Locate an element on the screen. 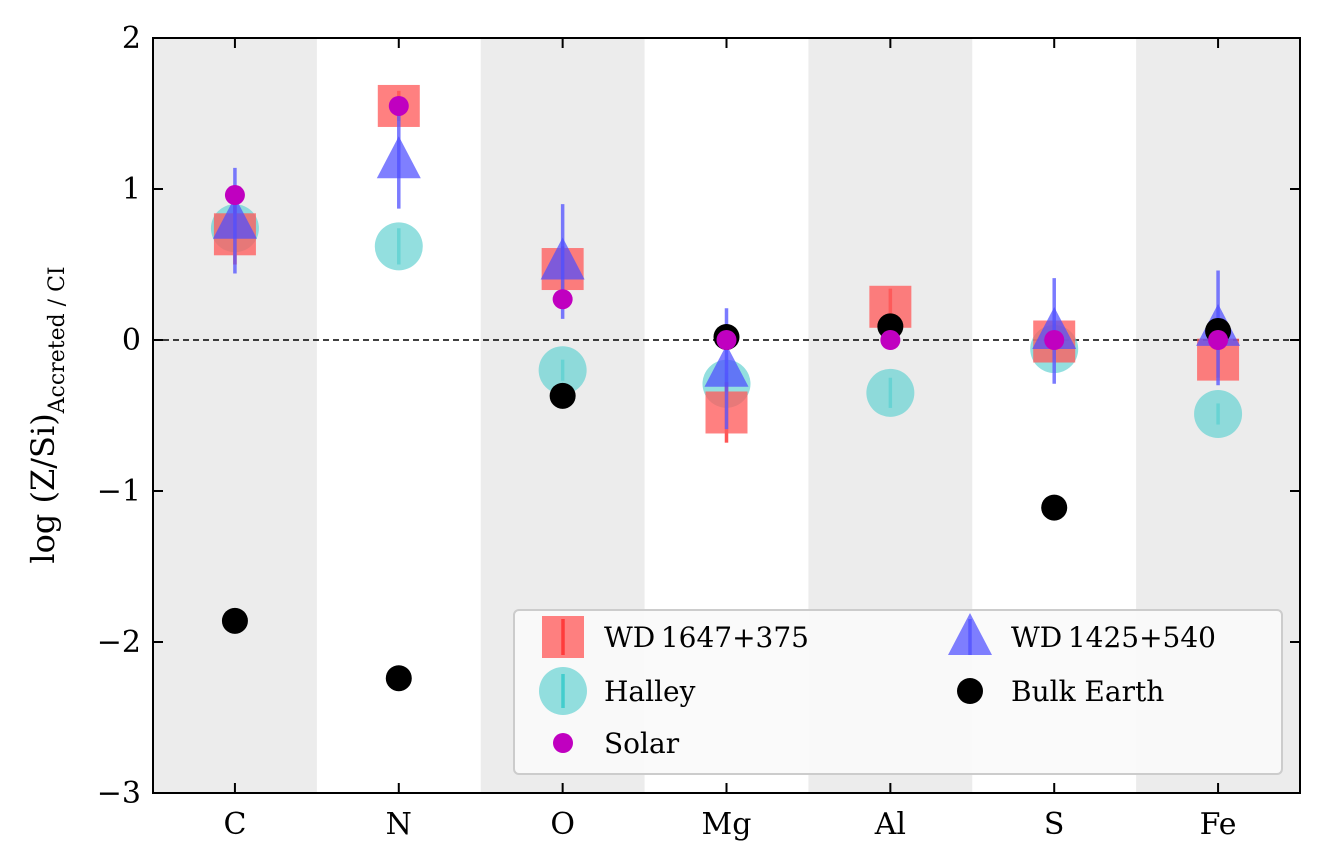 The width and height of the screenshot is (1323, 866). point-solar-s is located at coordinates (1054, 340).